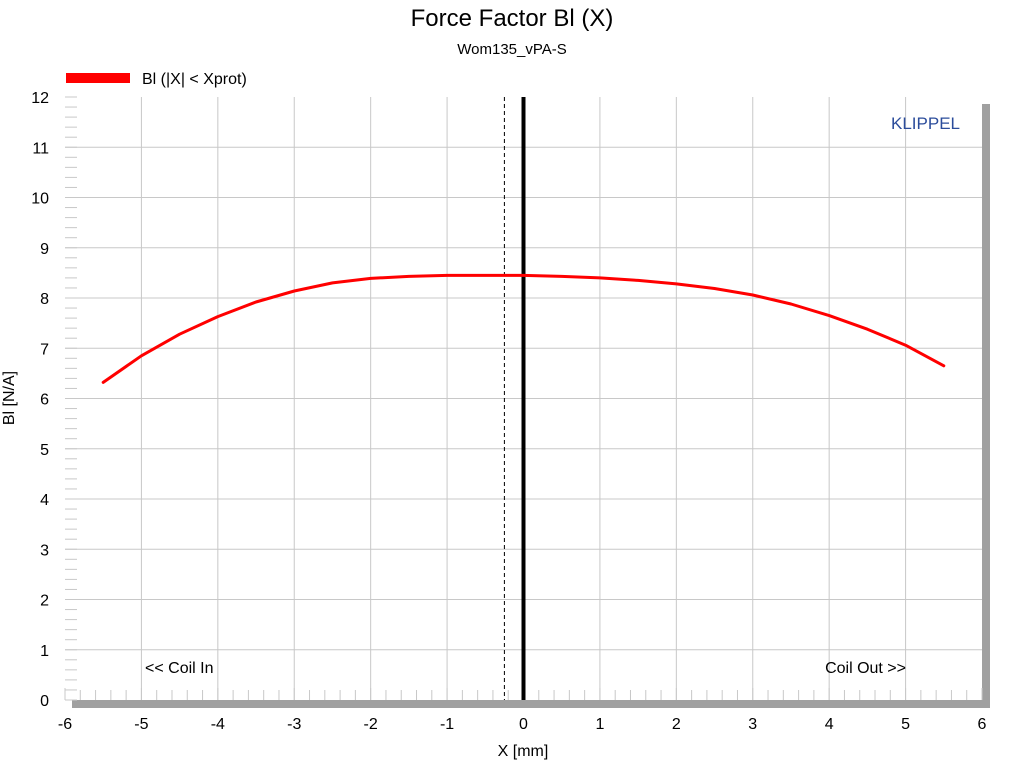 The width and height of the screenshot is (1024, 768). Describe the element at coordinates (982, 724) in the screenshot. I see `x-tick-label: 6` at that location.